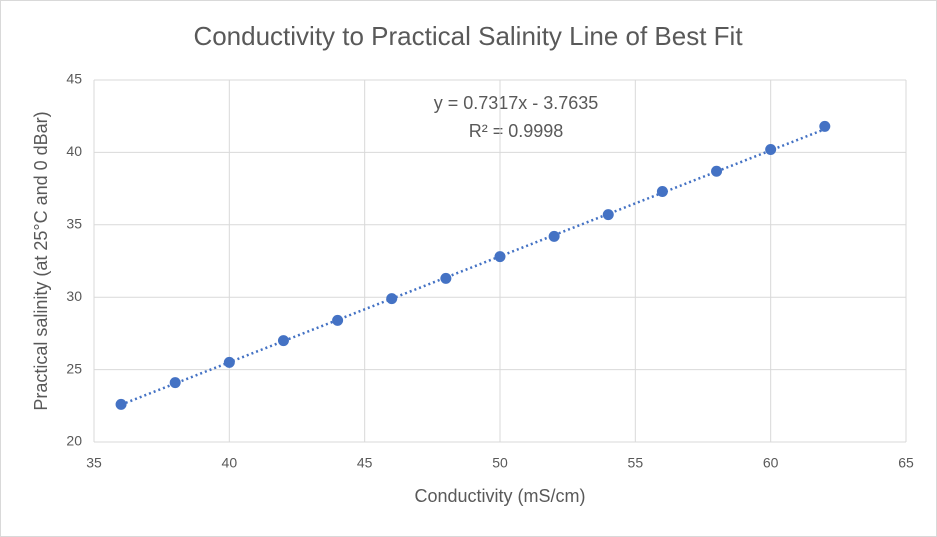 This screenshot has width=937, height=537. I want to click on y-tick-label: 20, so click(74, 441).